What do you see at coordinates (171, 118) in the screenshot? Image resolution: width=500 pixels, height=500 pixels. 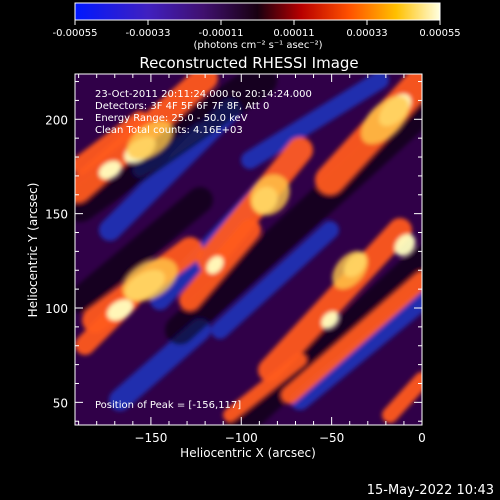 I see `annotation-line: Energy Range: 25.0 - 50.0 keV` at bounding box center [171, 118].